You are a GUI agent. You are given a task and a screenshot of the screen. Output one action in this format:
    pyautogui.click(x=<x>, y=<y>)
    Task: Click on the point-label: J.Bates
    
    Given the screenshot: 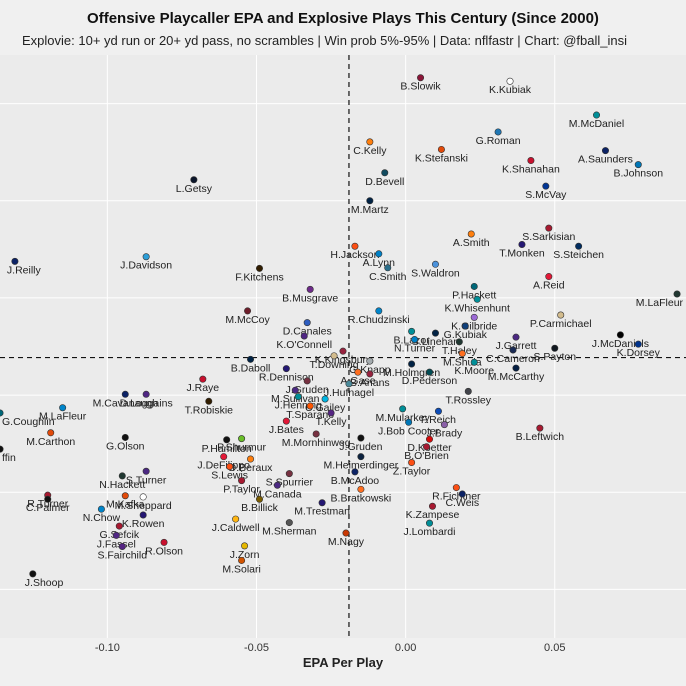 What is the action you would take?
    pyautogui.click(x=286, y=430)
    